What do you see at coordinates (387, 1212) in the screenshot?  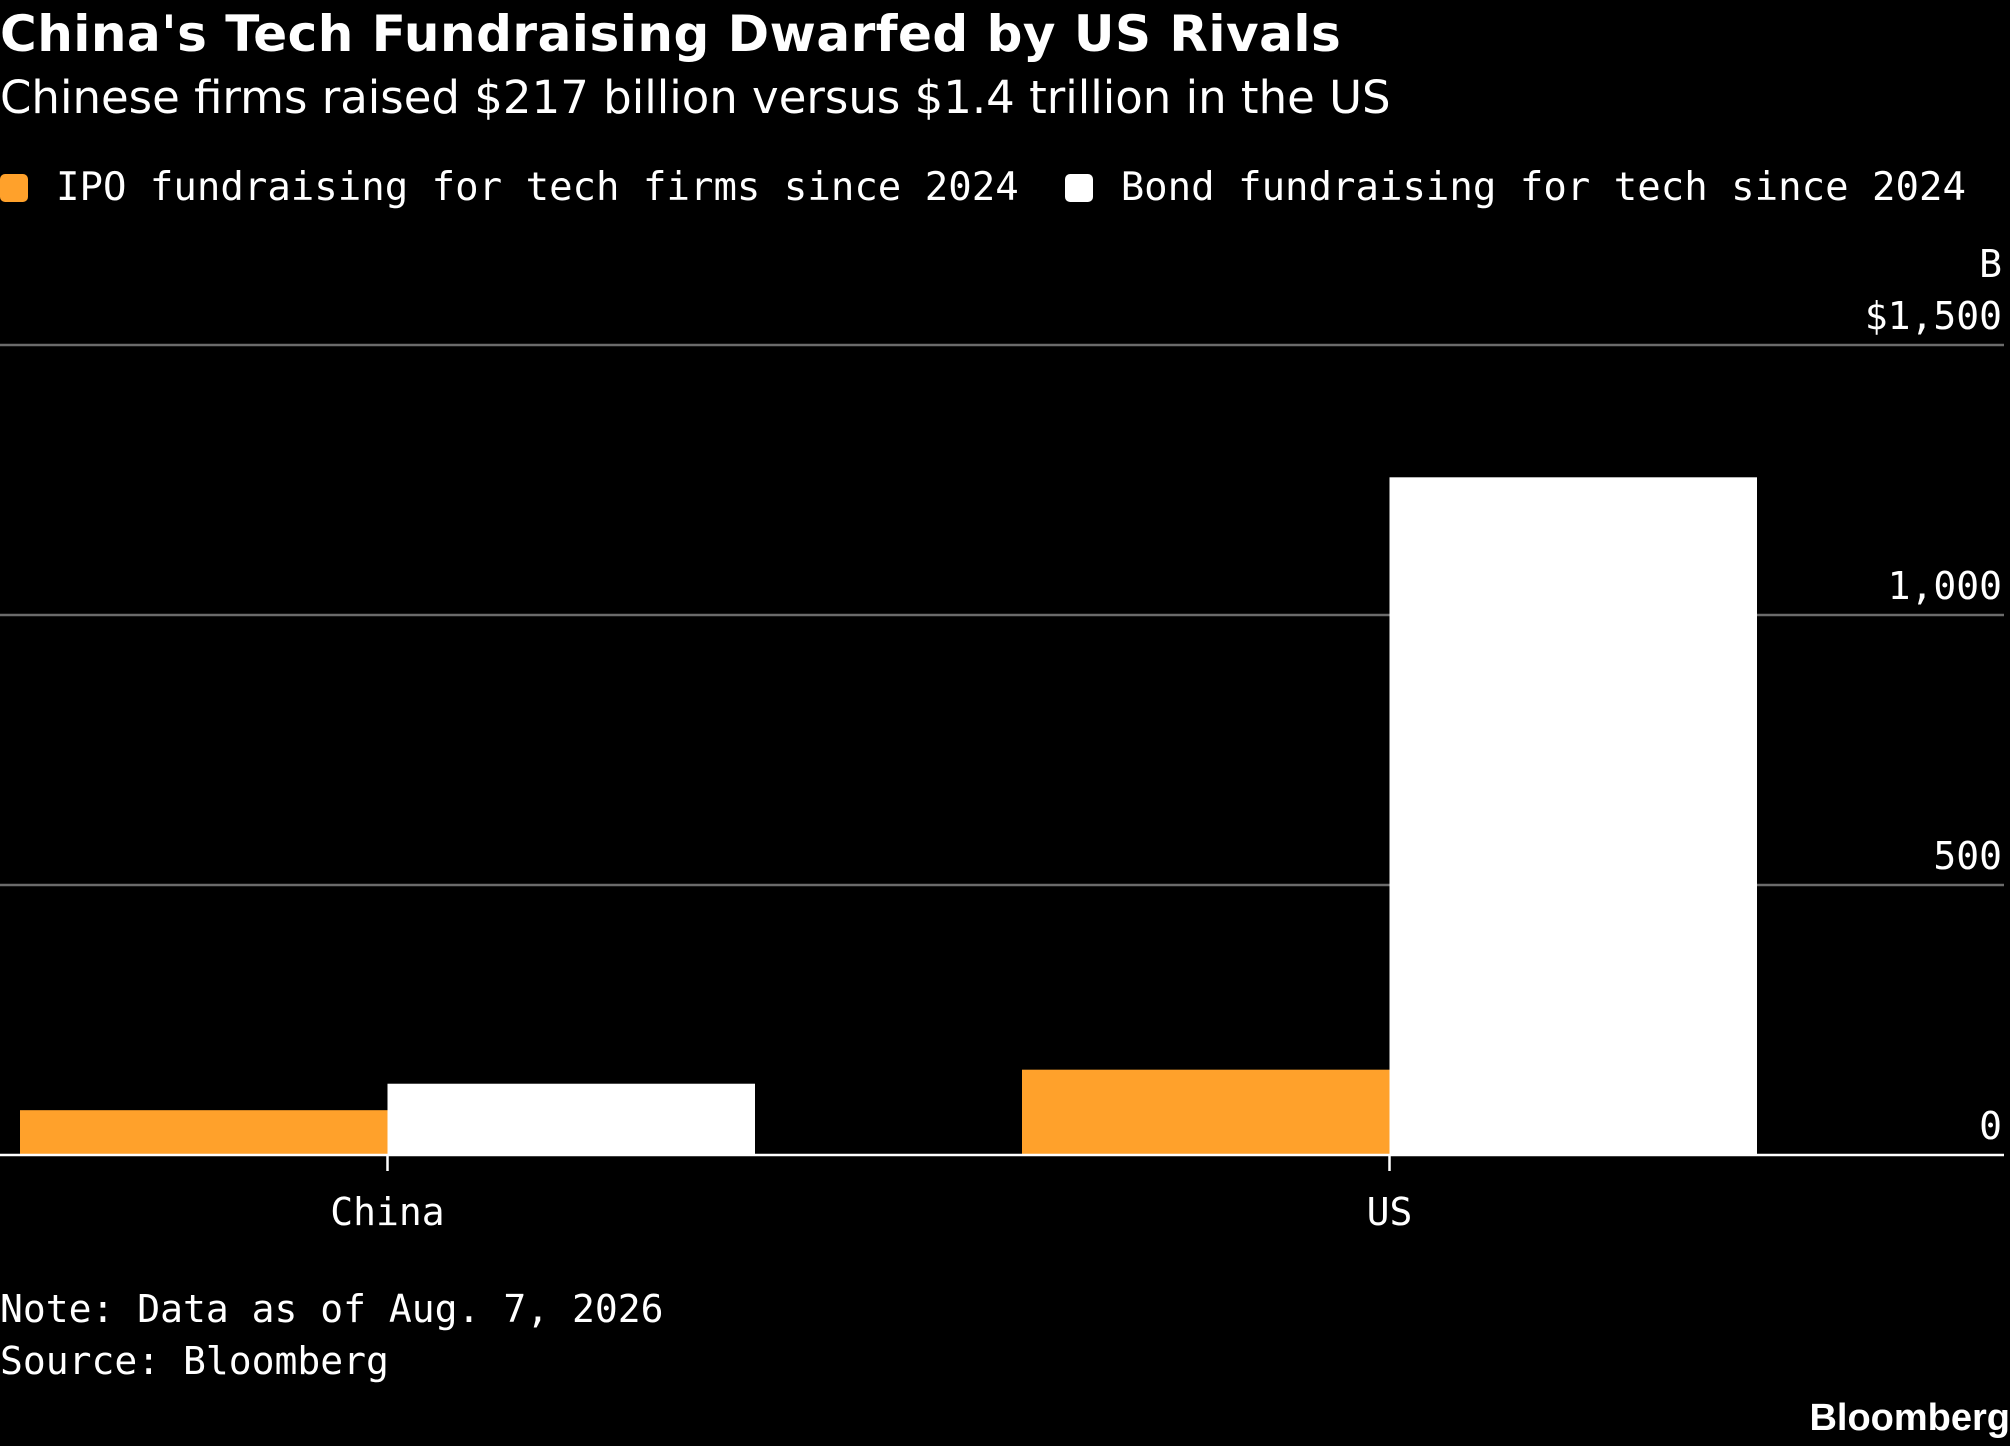 I see `x-tick-label: China` at bounding box center [387, 1212].